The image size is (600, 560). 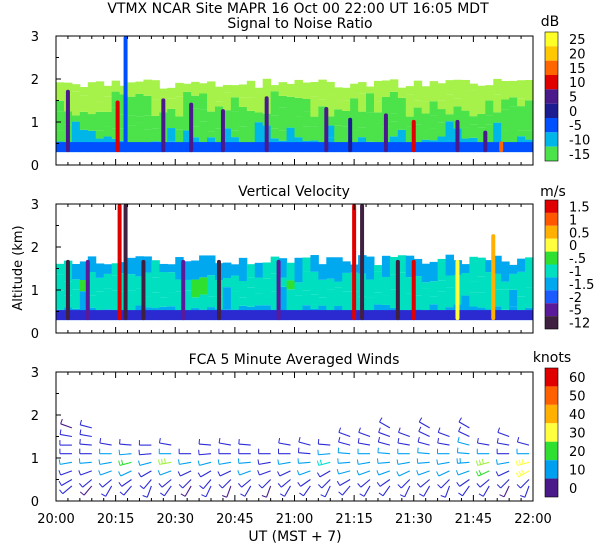 What do you see at coordinates (551, 395) in the screenshot?
I see `winds-colorbar-cell` at bounding box center [551, 395].